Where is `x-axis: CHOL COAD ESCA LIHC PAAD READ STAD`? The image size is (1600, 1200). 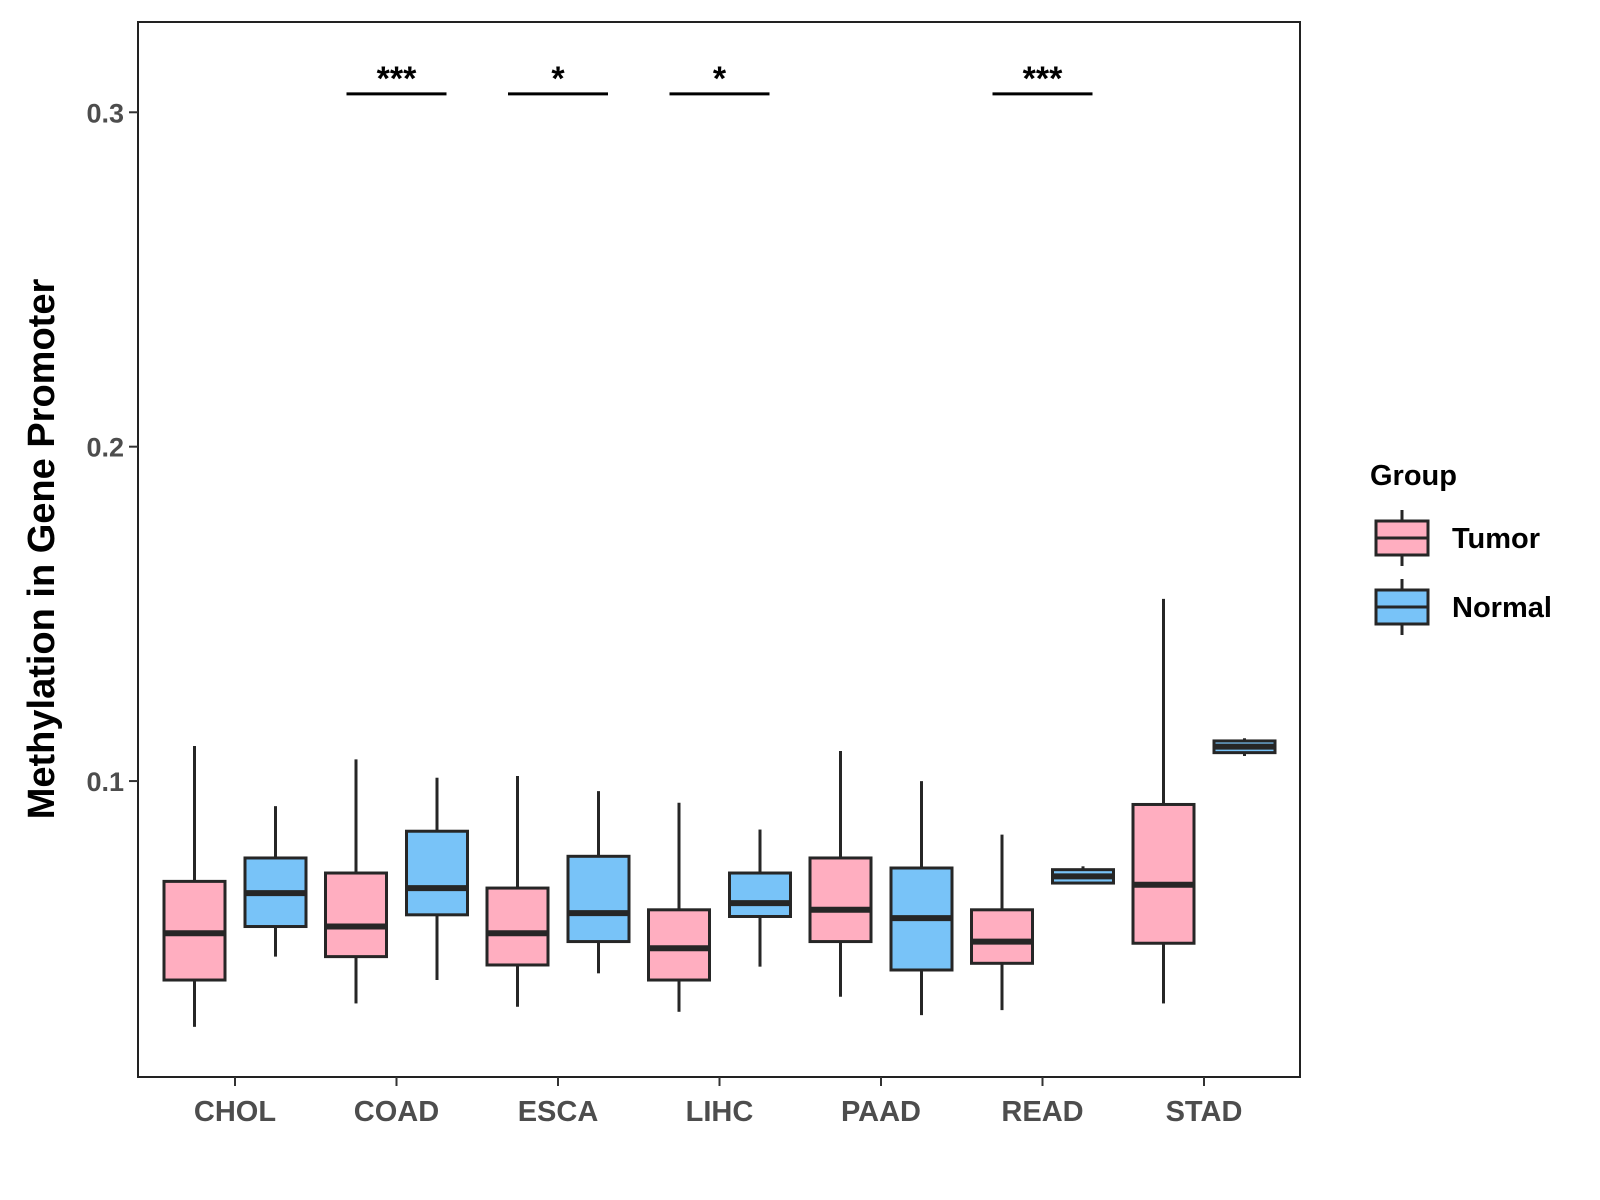 x-axis: CHOL COAD ESCA LIHC PAAD READ STAD is located at coordinates (718, 1102).